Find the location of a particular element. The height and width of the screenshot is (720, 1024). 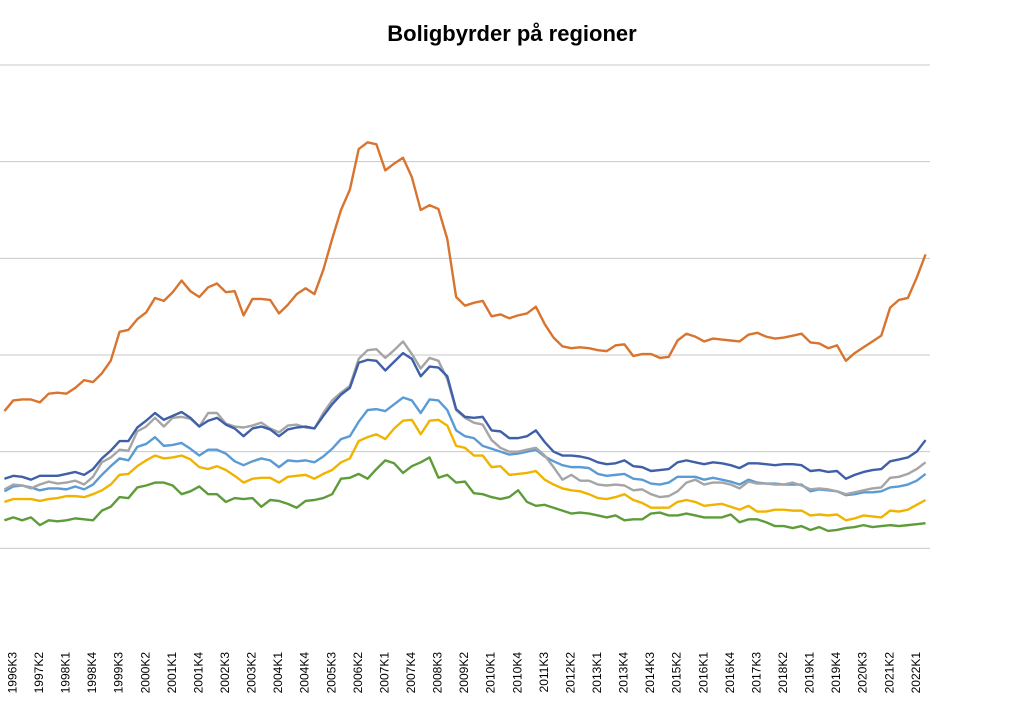

x-tick-label: 2005K3 is located at coordinates (331, 673).